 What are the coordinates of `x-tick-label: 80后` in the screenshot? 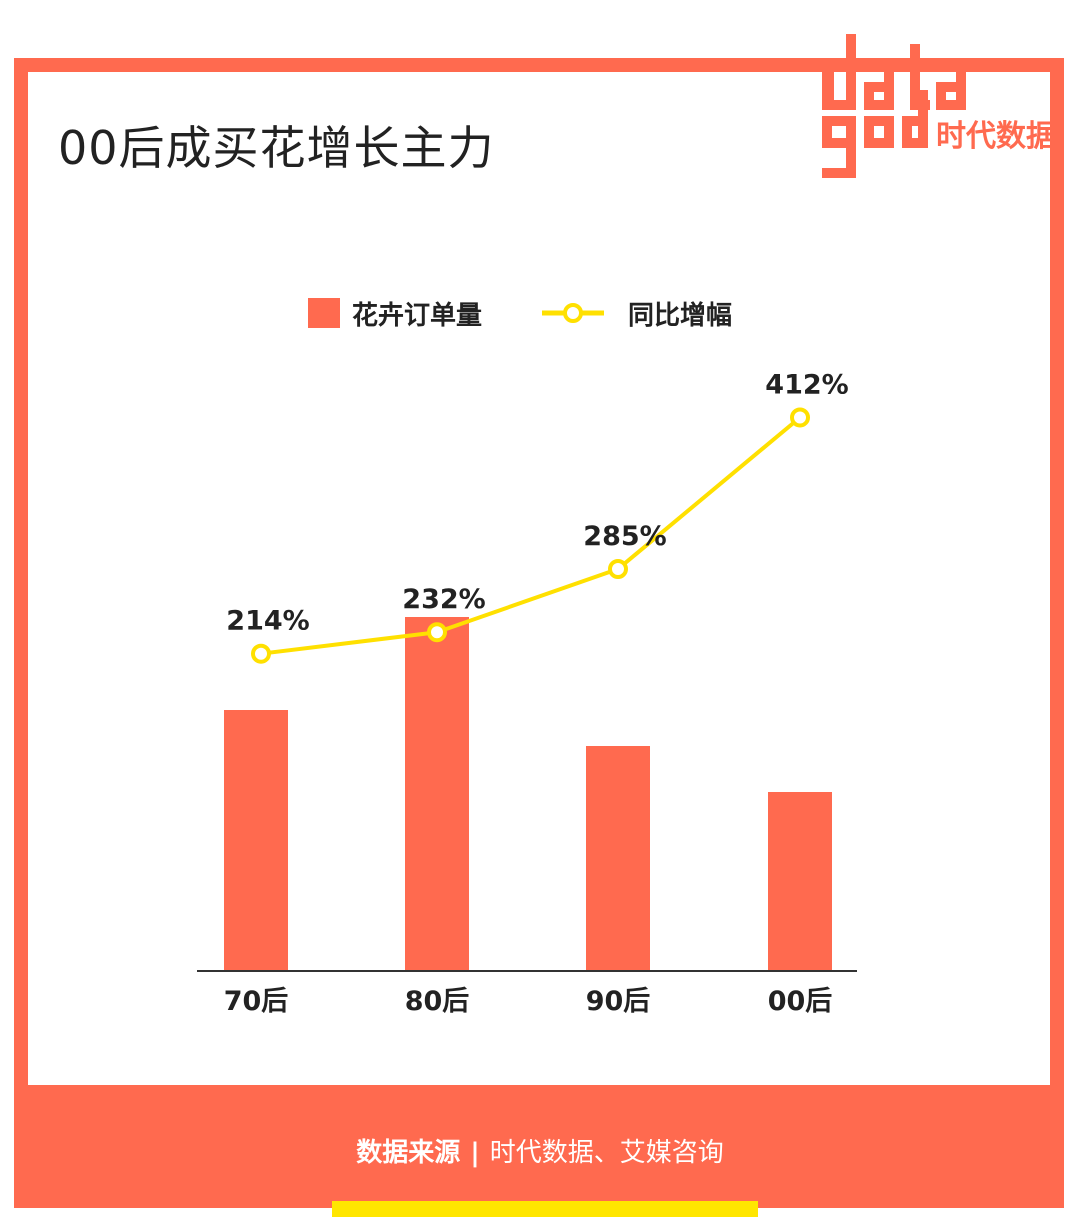 It's located at (437, 1001).